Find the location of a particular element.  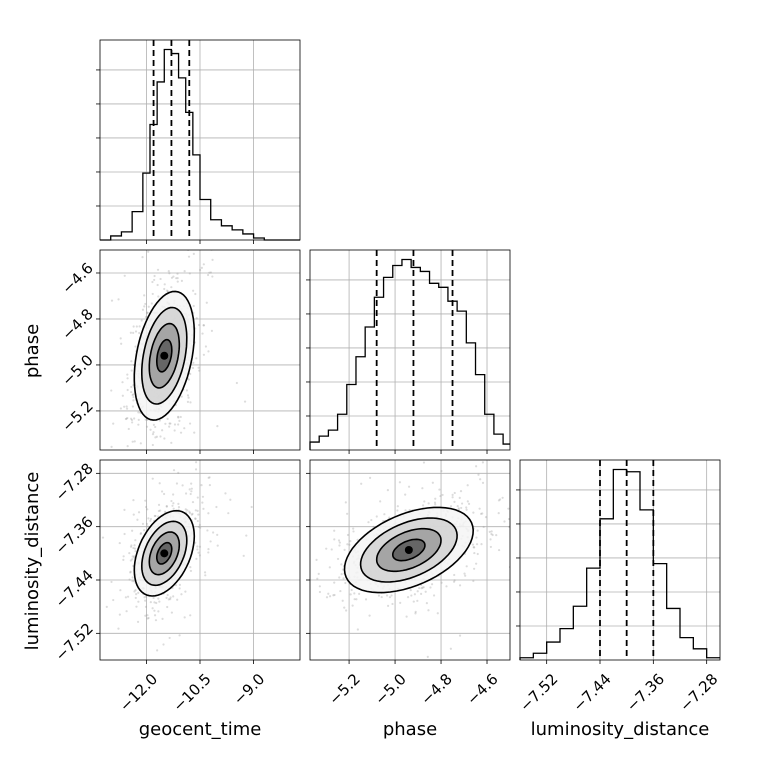

panel-background is located at coordinates (620, 560).